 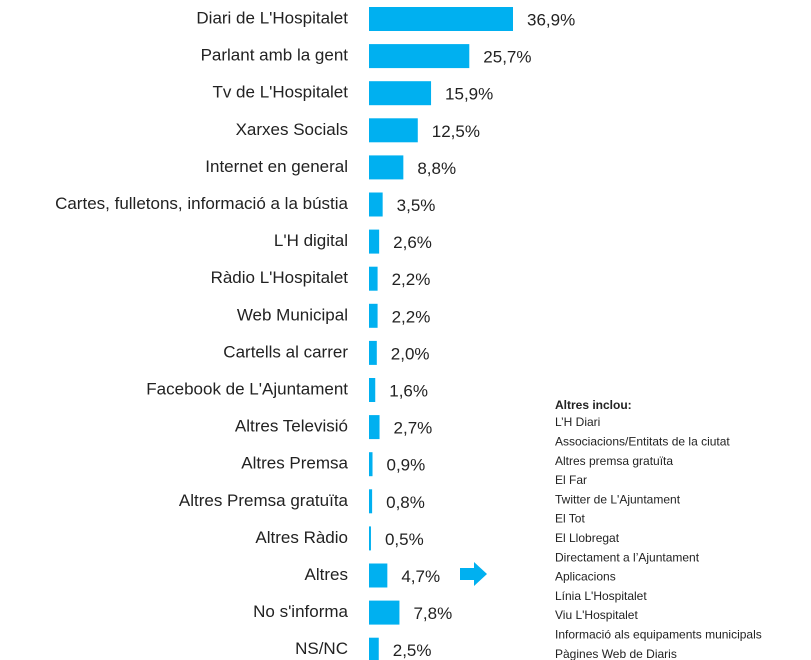 What do you see at coordinates (412, 242) in the screenshot?
I see `value-label: 2,6%` at bounding box center [412, 242].